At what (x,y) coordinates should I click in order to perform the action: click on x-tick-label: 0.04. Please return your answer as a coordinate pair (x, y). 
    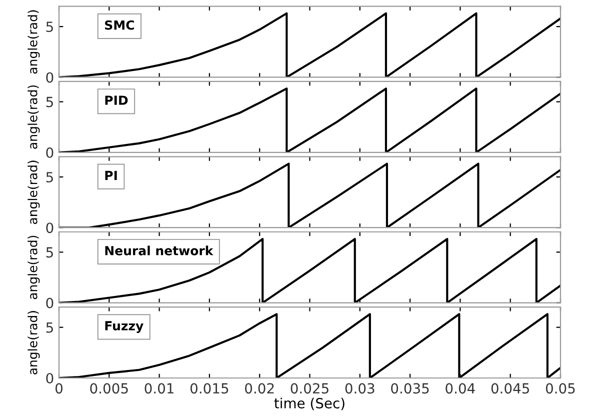
    Looking at the image, I should click on (460, 388).